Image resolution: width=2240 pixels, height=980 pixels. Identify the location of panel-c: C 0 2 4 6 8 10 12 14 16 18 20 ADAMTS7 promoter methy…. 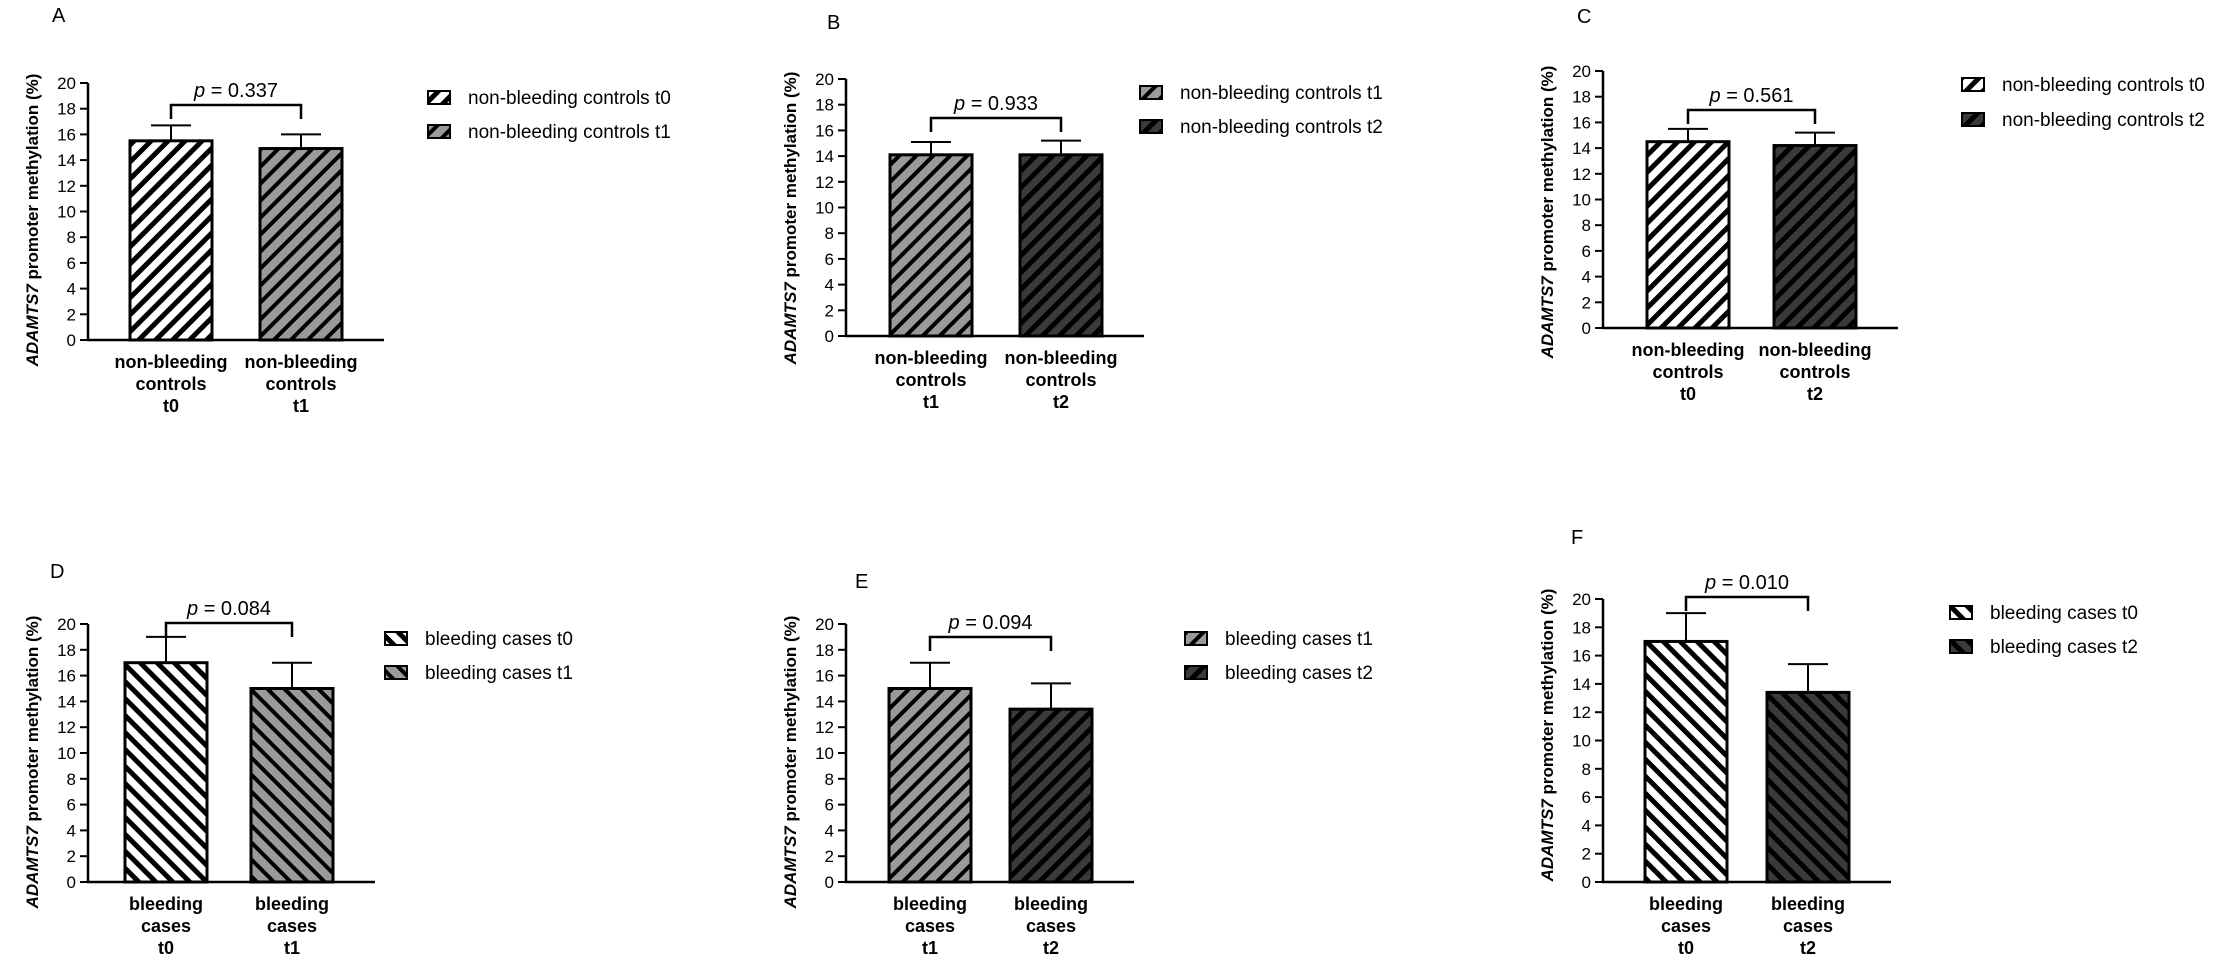
(1871, 205).